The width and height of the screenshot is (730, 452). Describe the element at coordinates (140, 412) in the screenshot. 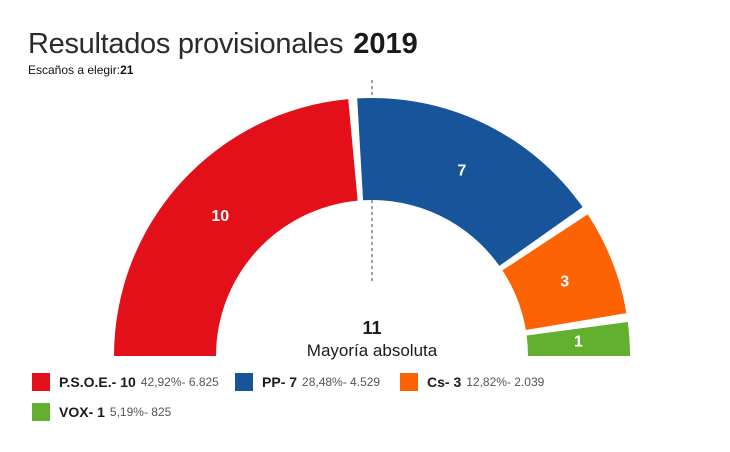

I see `legend-stats-vox: 5,19%- 825` at that location.